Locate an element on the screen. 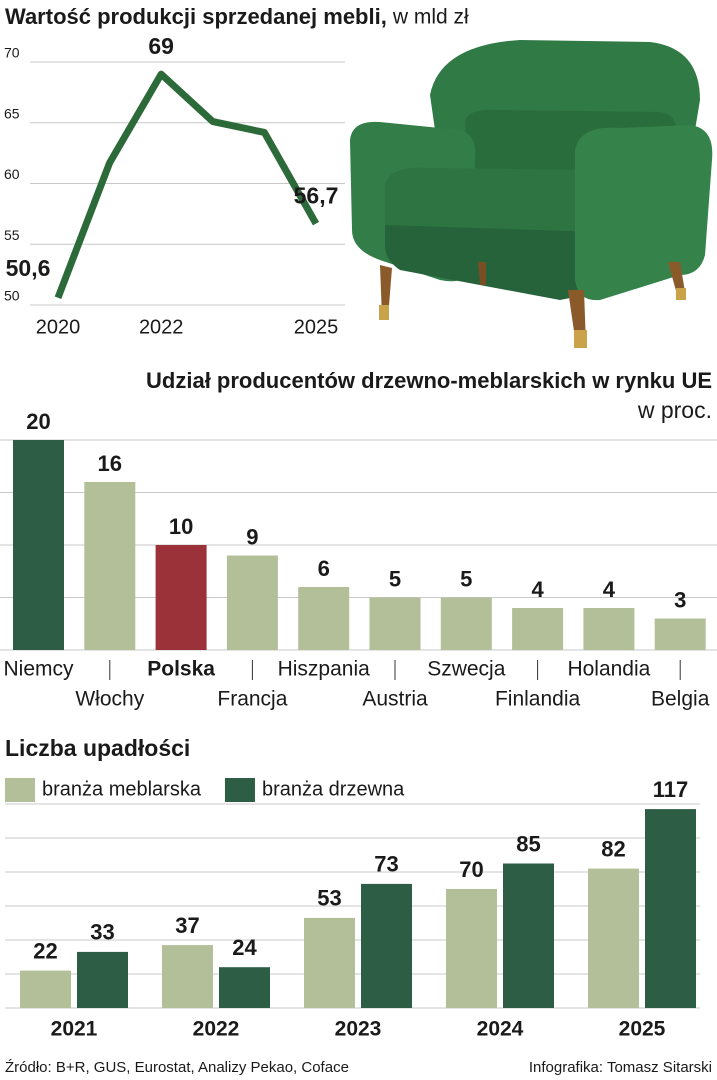 The height and width of the screenshot is (1080, 717). category-label: Finlandia is located at coordinates (538, 699).